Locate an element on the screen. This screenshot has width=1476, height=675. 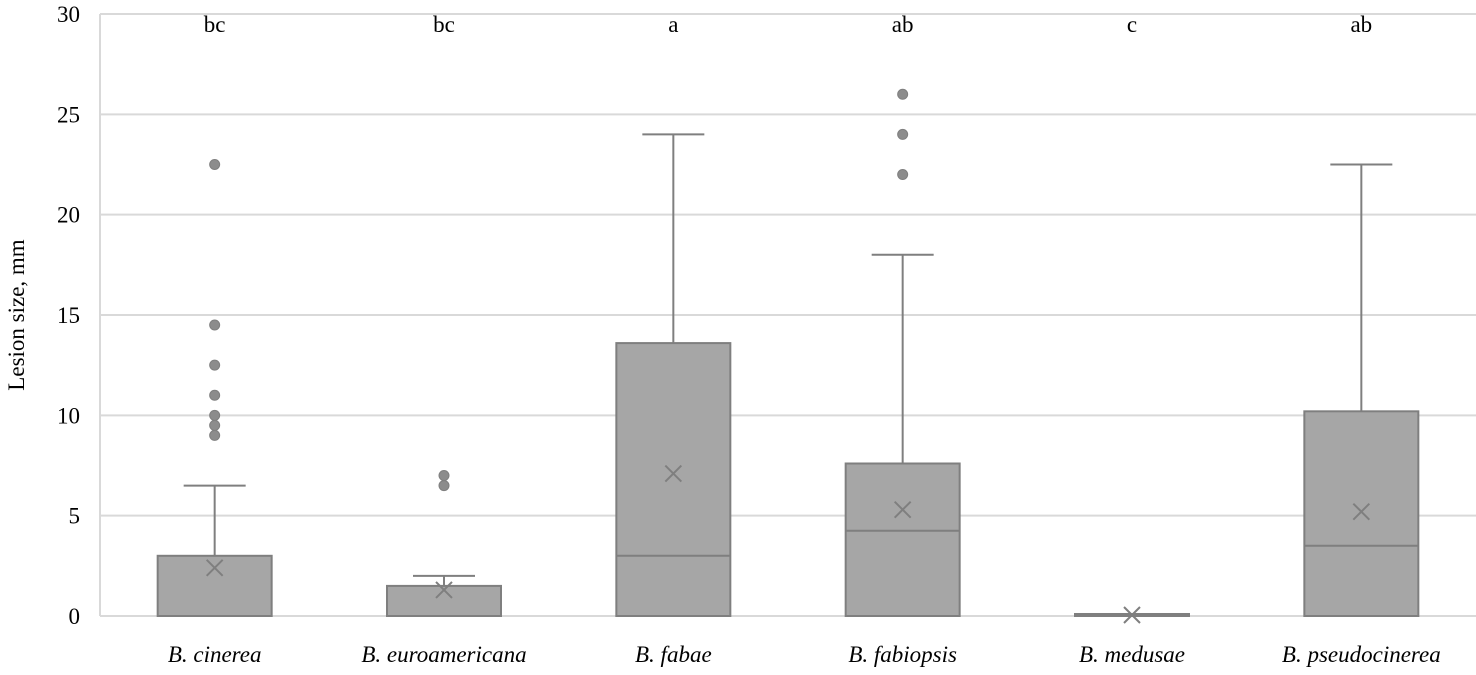
x-category-label: B. medusae is located at coordinates (1132, 654).